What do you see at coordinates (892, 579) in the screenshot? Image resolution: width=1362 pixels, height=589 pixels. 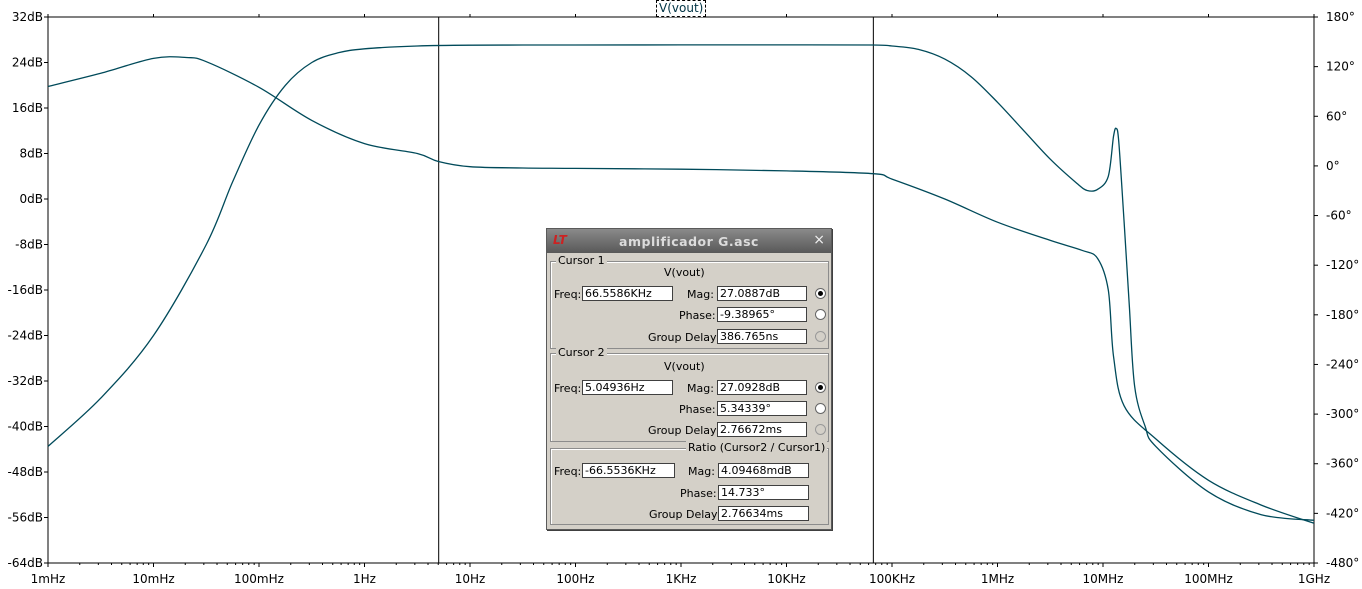 I see `x-tick-label: 100KHz` at bounding box center [892, 579].